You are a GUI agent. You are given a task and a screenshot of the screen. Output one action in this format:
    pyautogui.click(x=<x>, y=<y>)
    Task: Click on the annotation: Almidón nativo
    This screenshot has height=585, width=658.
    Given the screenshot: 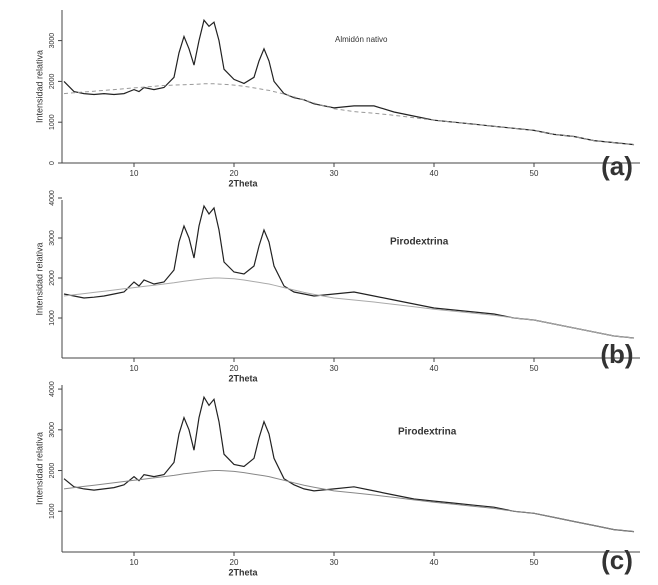 What is the action you would take?
    pyautogui.click(x=361, y=39)
    